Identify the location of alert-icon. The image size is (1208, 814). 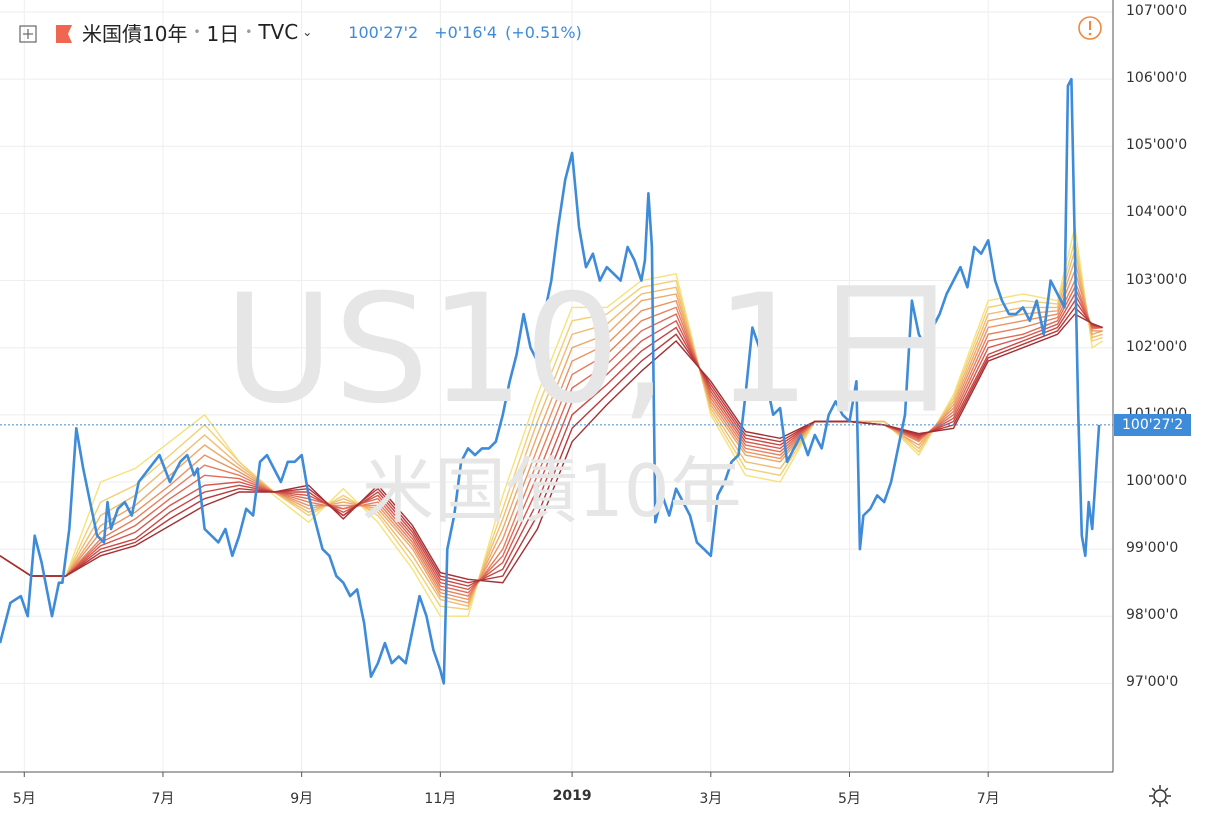
(1090, 28).